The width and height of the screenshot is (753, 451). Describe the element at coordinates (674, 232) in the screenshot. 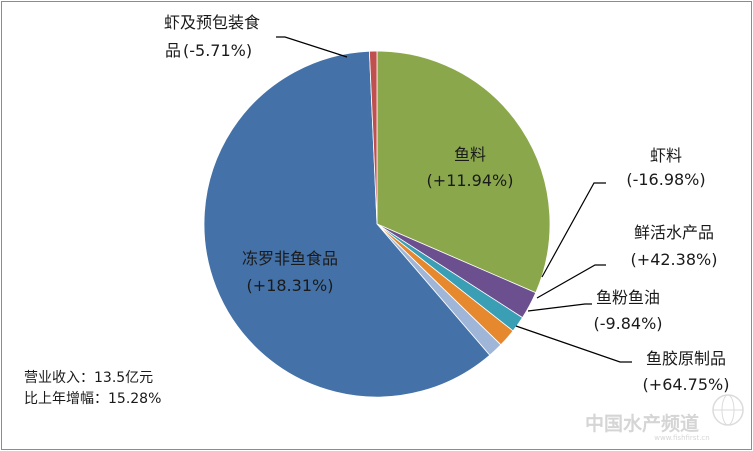

I see `label-live-products-name: 鲜活水产品` at that location.